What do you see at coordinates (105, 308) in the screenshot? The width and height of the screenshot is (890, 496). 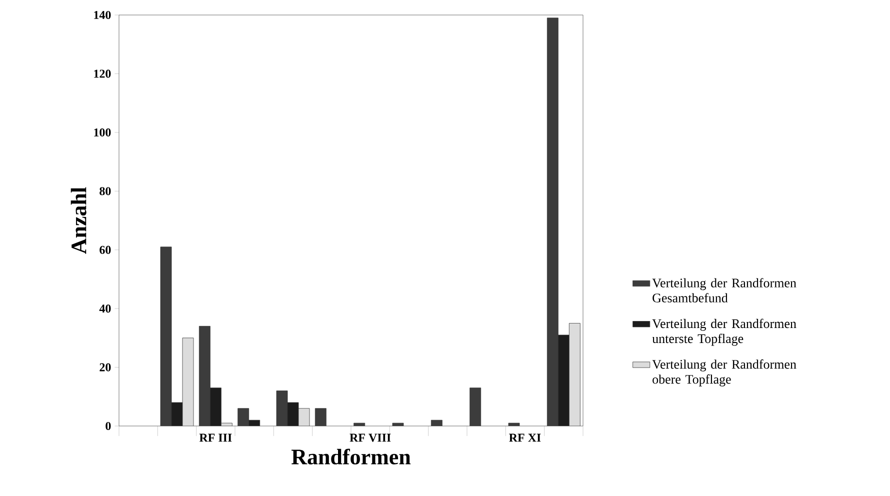 I see `y-tick-label: 40` at bounding box center [105, 308].